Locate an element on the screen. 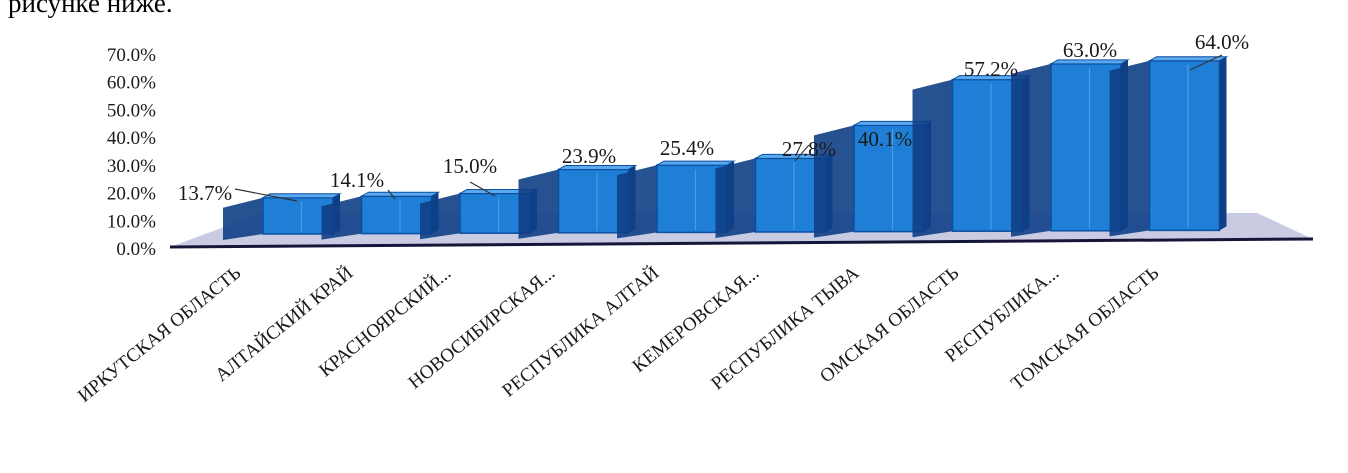  data-label: 40.1% is located at coordinates (885, 139).